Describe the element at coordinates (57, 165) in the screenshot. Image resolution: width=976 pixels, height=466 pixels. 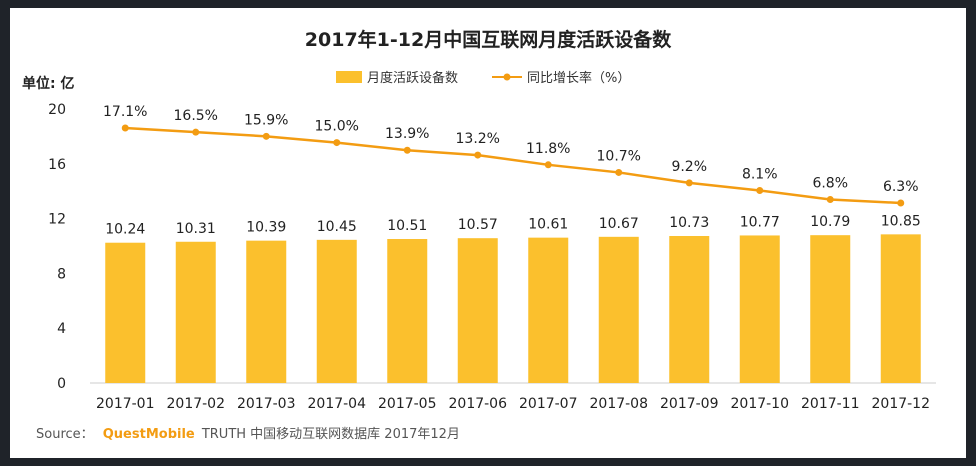
I see `y-tick-label: 16` at that location.